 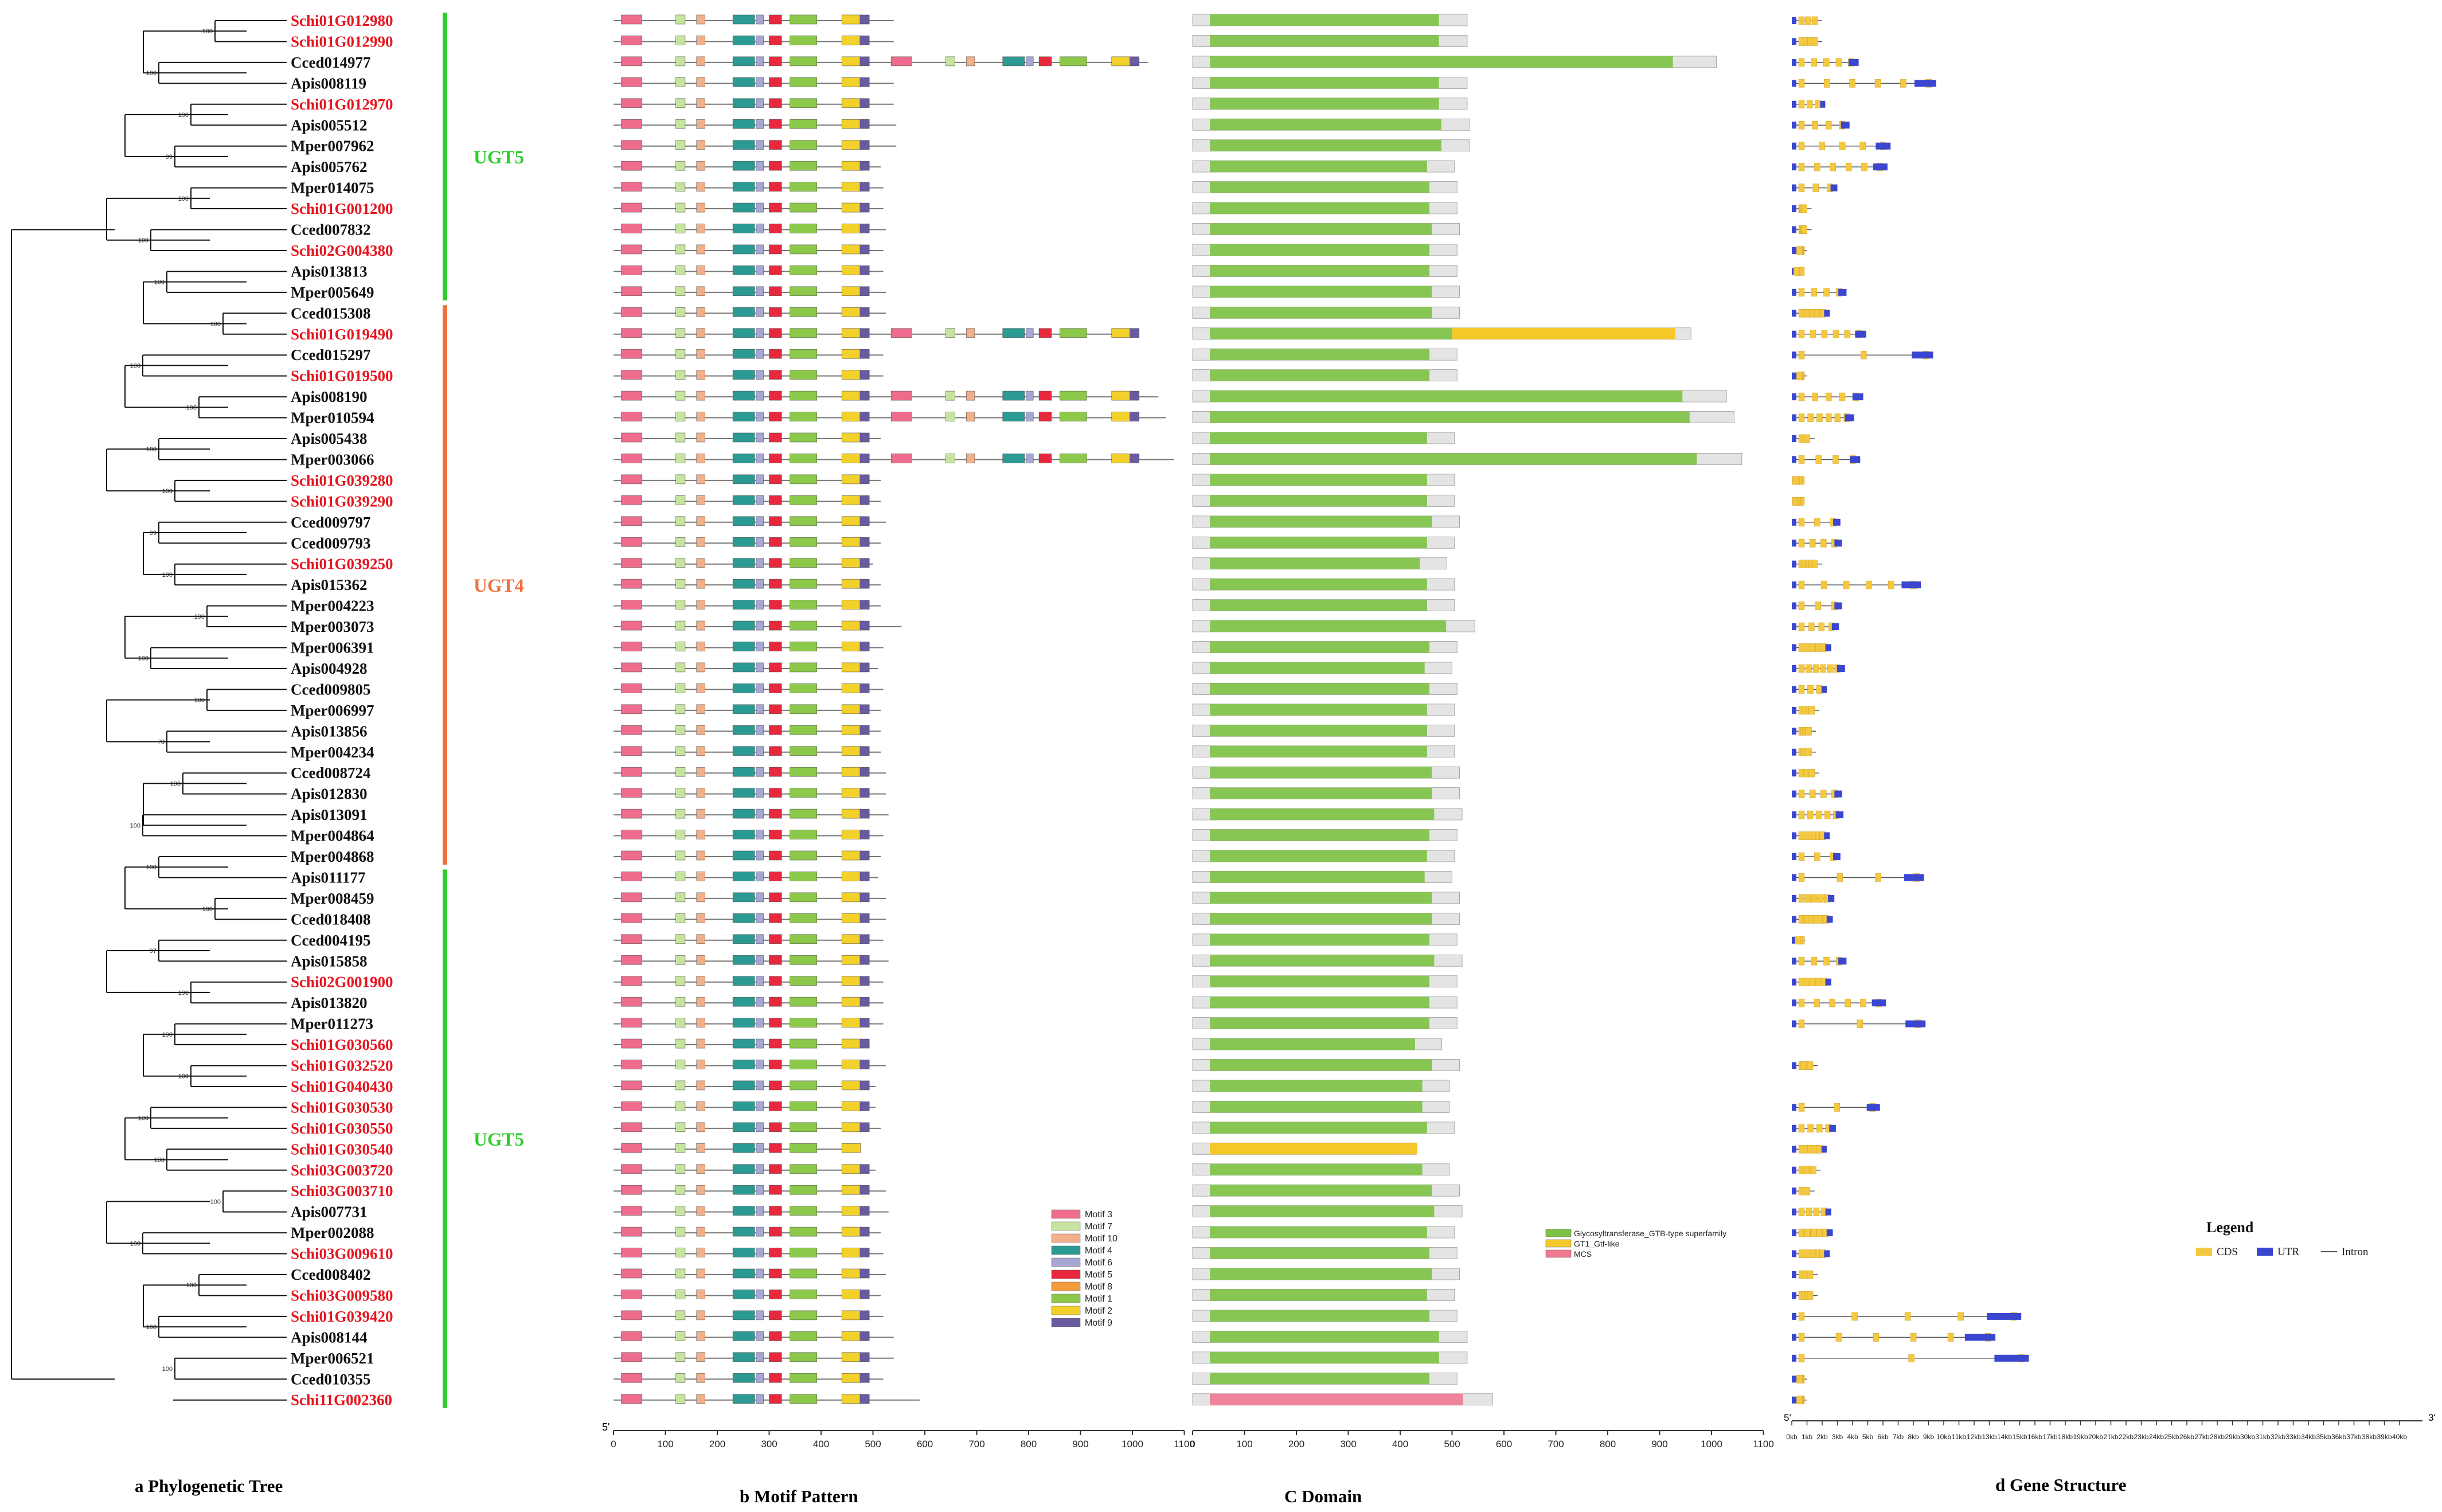 What do you see at coordinates (329, 438) in the screenshot?
I see `gene-label: Apis005438` at bounding box center [329, 438].